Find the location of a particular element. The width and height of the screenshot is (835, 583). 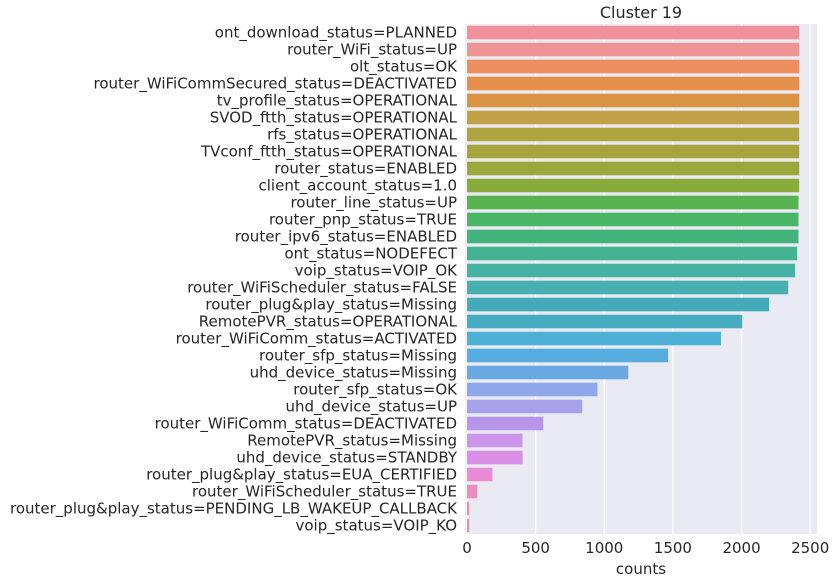

x-tick-label: 0 is located at coordinates (467, 548).